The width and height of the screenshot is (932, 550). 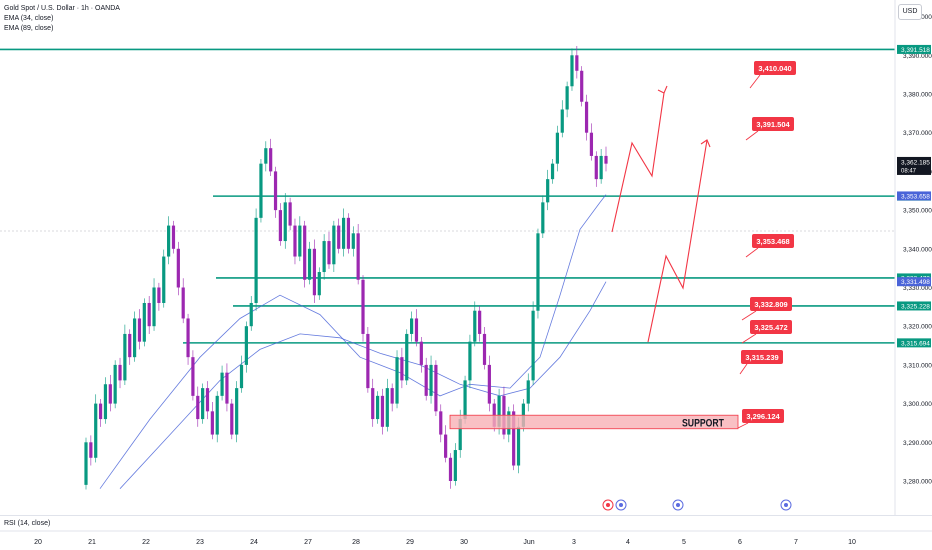 What do you see at coordinates (917, 288) in the screenshot?
I see `price-tick-label: 3,330.000` at bounding box center [917, 288].